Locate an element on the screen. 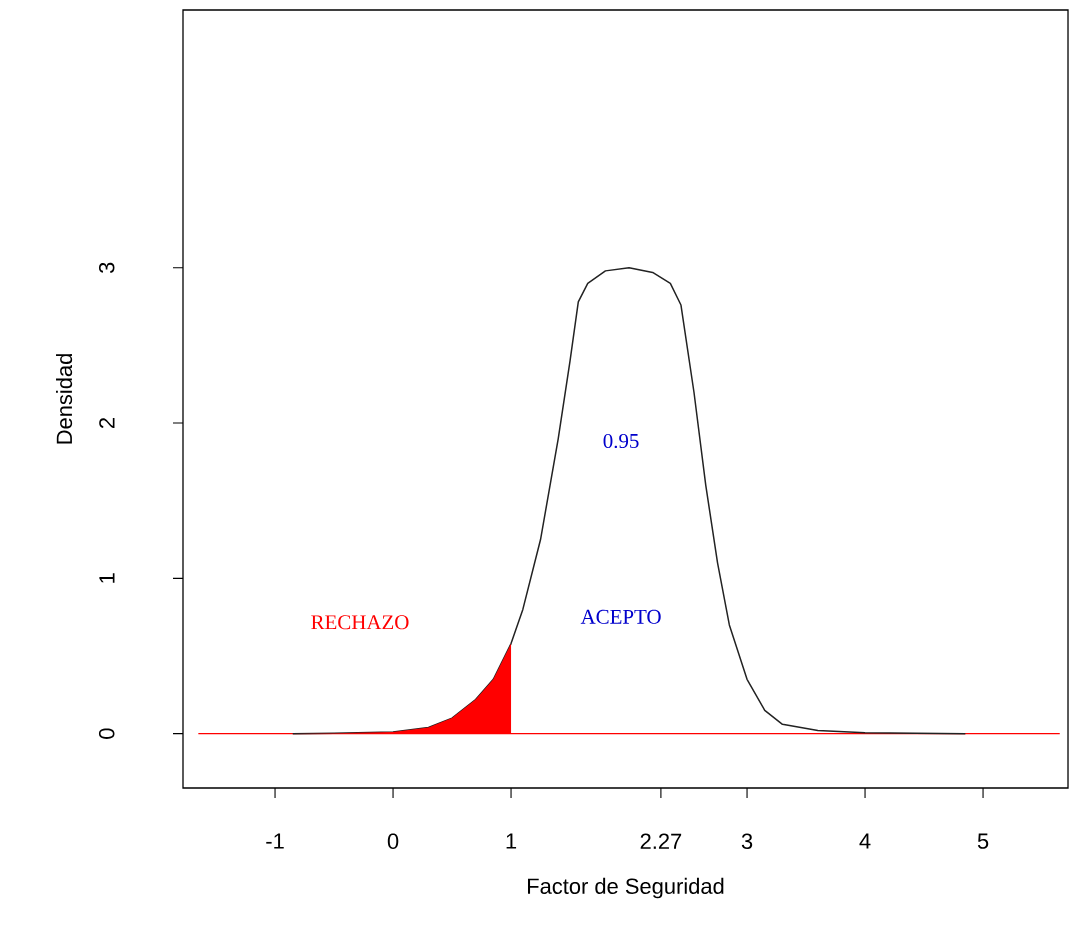 This screenshot has width=1072, height=933. annotation: RECHAZO is located at coordinates (360, 622).